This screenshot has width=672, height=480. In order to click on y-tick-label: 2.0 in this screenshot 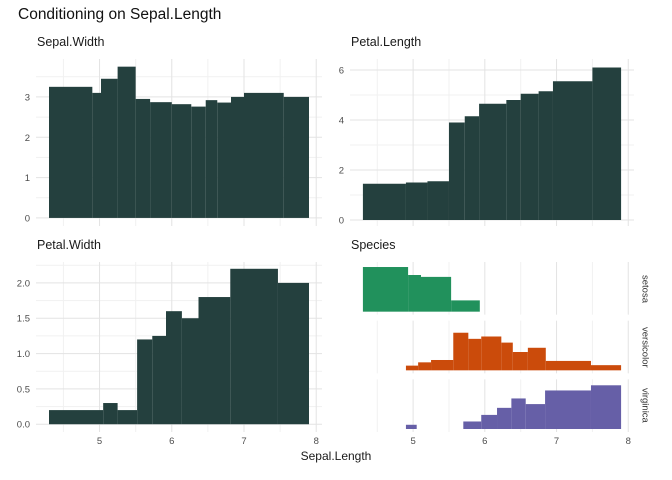, I will do `click(23, 283)`.